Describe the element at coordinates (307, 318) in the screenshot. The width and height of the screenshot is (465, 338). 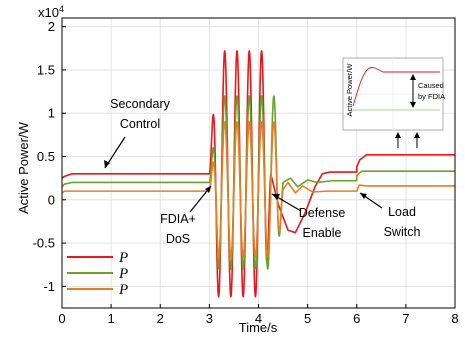
I see `x-tick-label: 5` at that location.